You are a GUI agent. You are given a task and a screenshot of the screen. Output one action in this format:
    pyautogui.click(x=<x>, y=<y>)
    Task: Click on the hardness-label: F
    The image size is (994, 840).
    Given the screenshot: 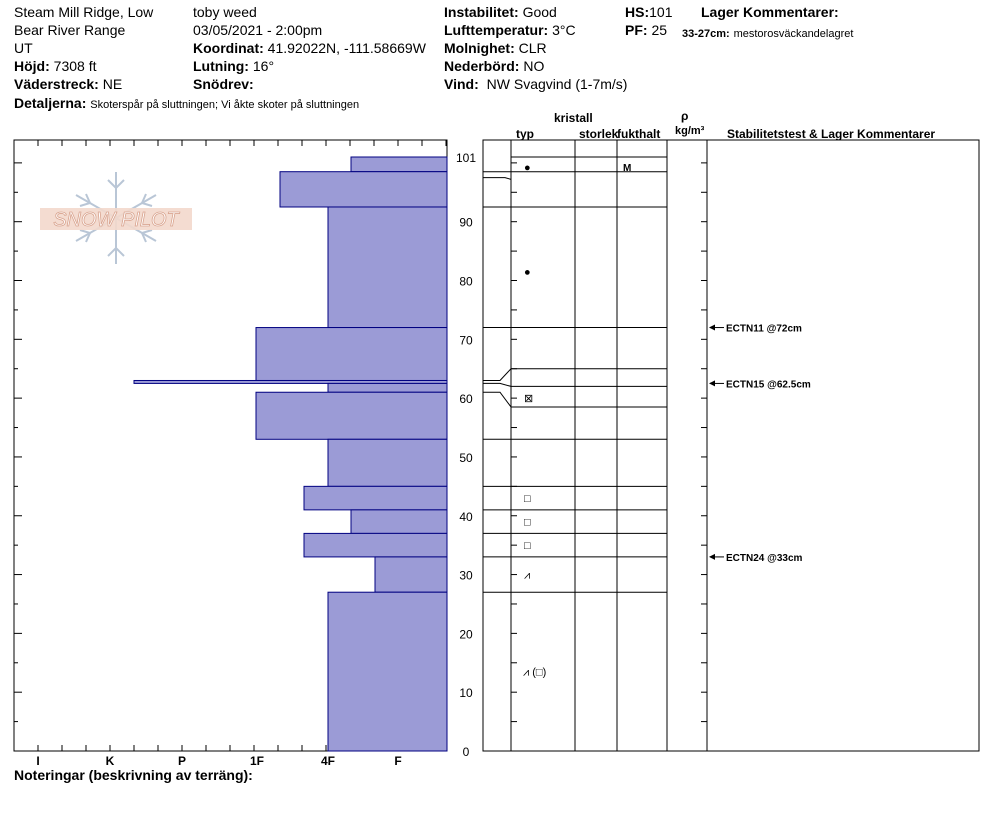 What is the action you would take?
    pyautogui.click(x=397, y=761)
    